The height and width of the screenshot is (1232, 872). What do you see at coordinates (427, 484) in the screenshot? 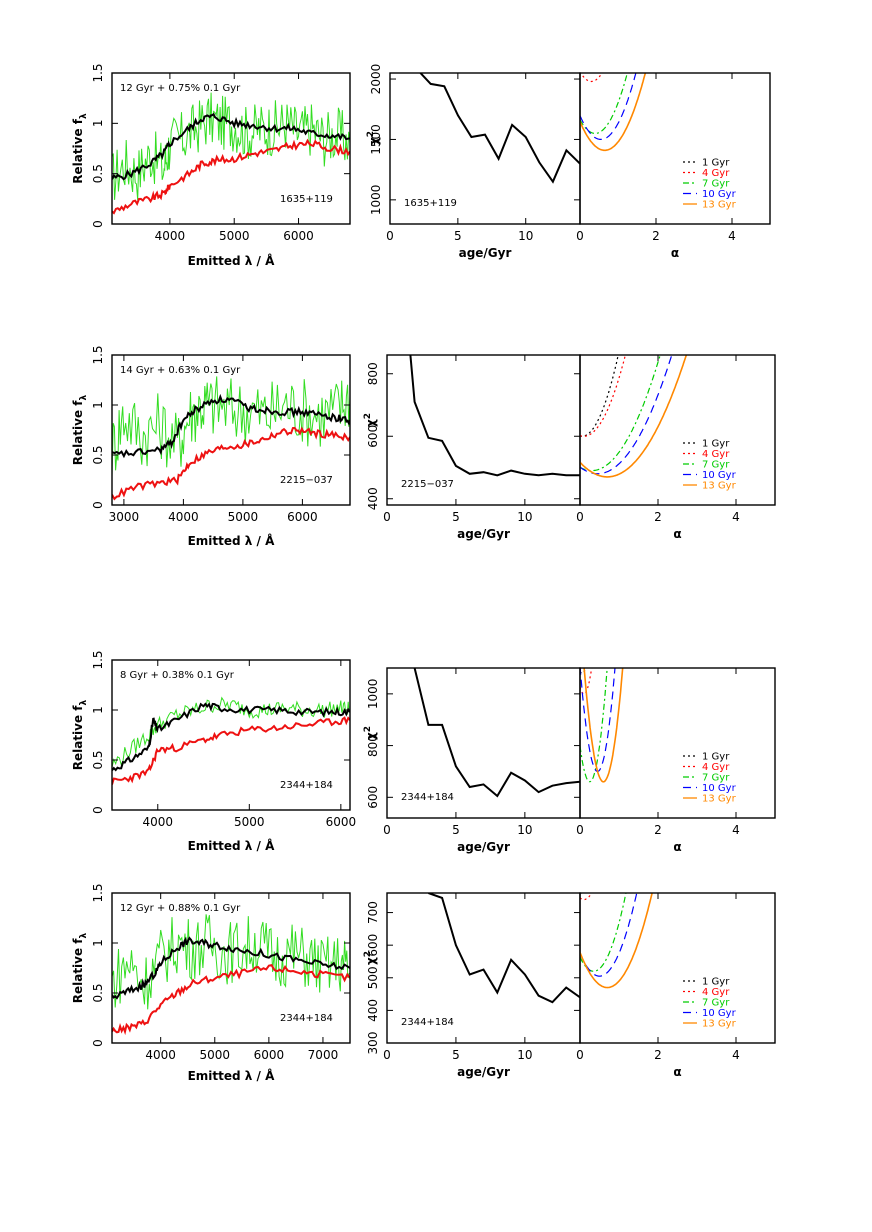
I see `chi2-object-label: 2215−037` at bounding box center [427, 484].